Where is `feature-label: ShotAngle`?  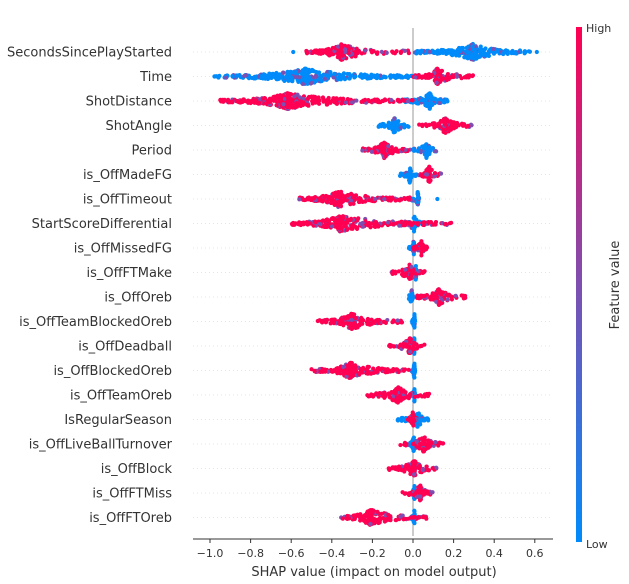 feature-label: ShotAngle is located at coordinates (138, 126).